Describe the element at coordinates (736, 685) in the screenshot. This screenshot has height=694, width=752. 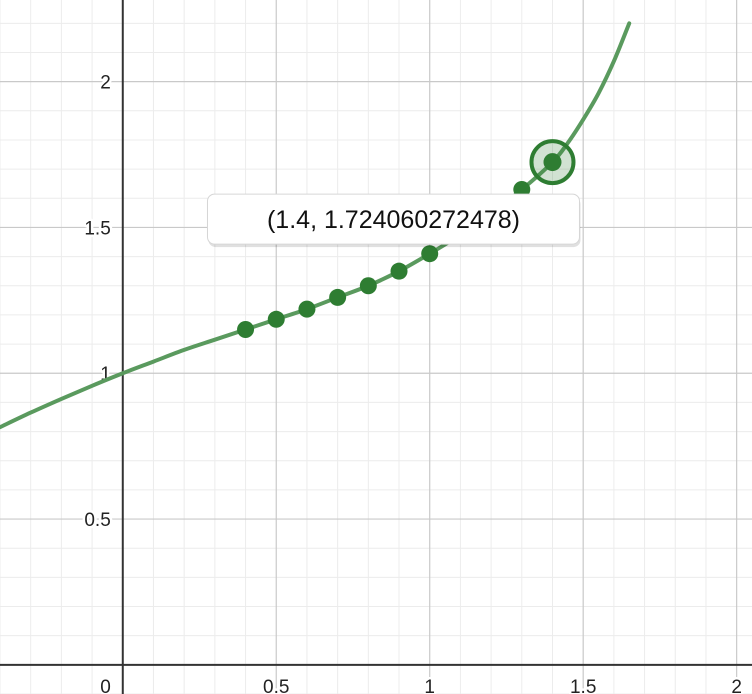
I see `x-tick-label: 2` at that location.